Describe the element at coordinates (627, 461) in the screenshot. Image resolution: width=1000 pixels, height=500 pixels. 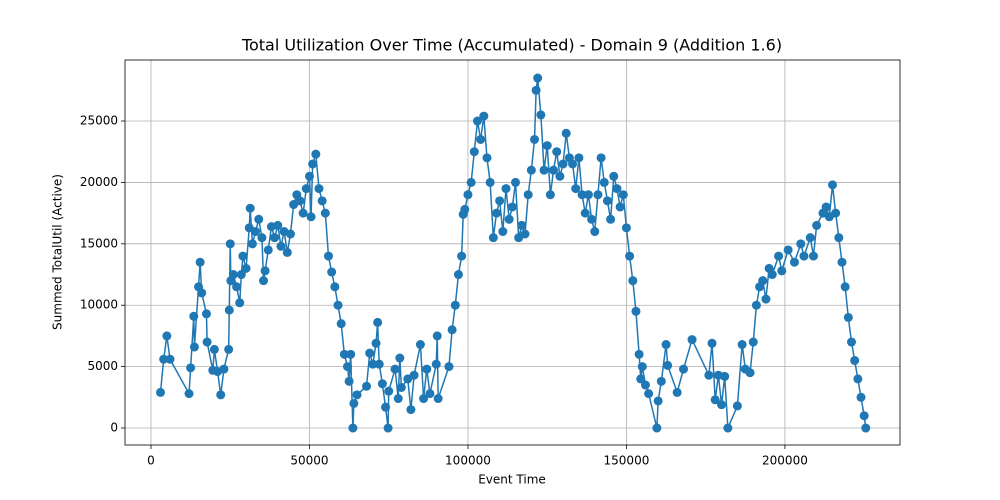
I see `x-tick-label: 150000` at that location.